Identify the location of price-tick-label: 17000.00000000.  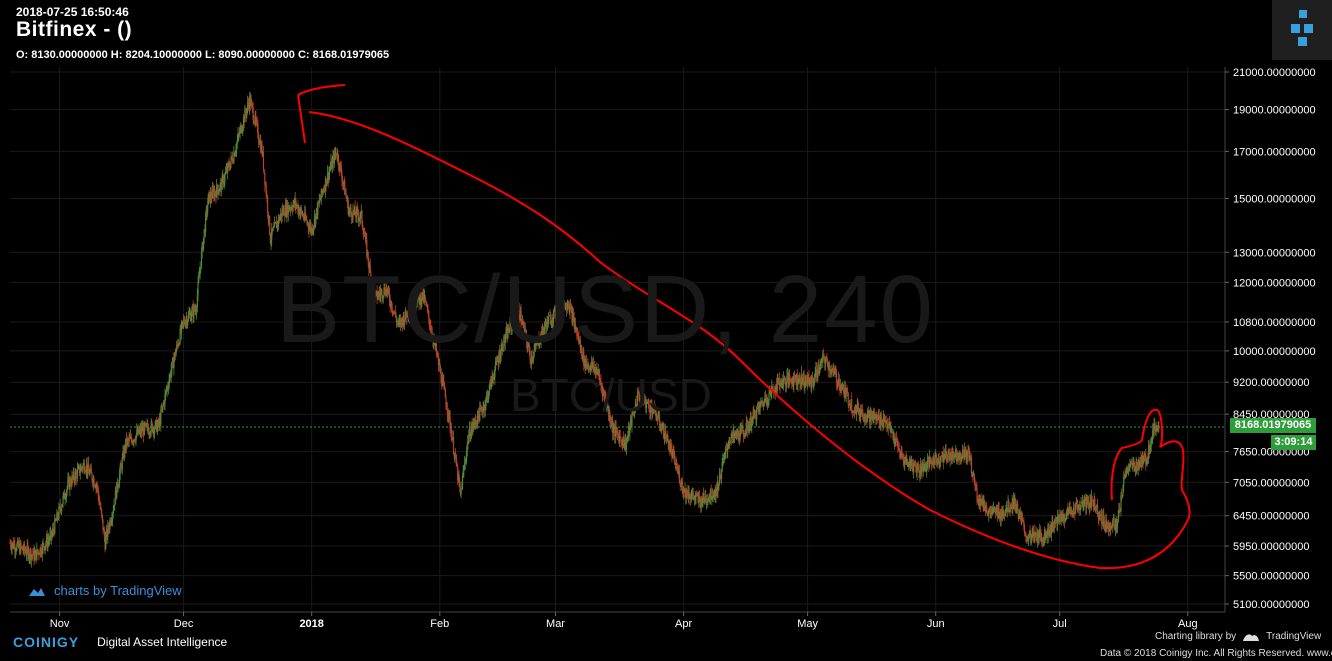
(1274, 152).